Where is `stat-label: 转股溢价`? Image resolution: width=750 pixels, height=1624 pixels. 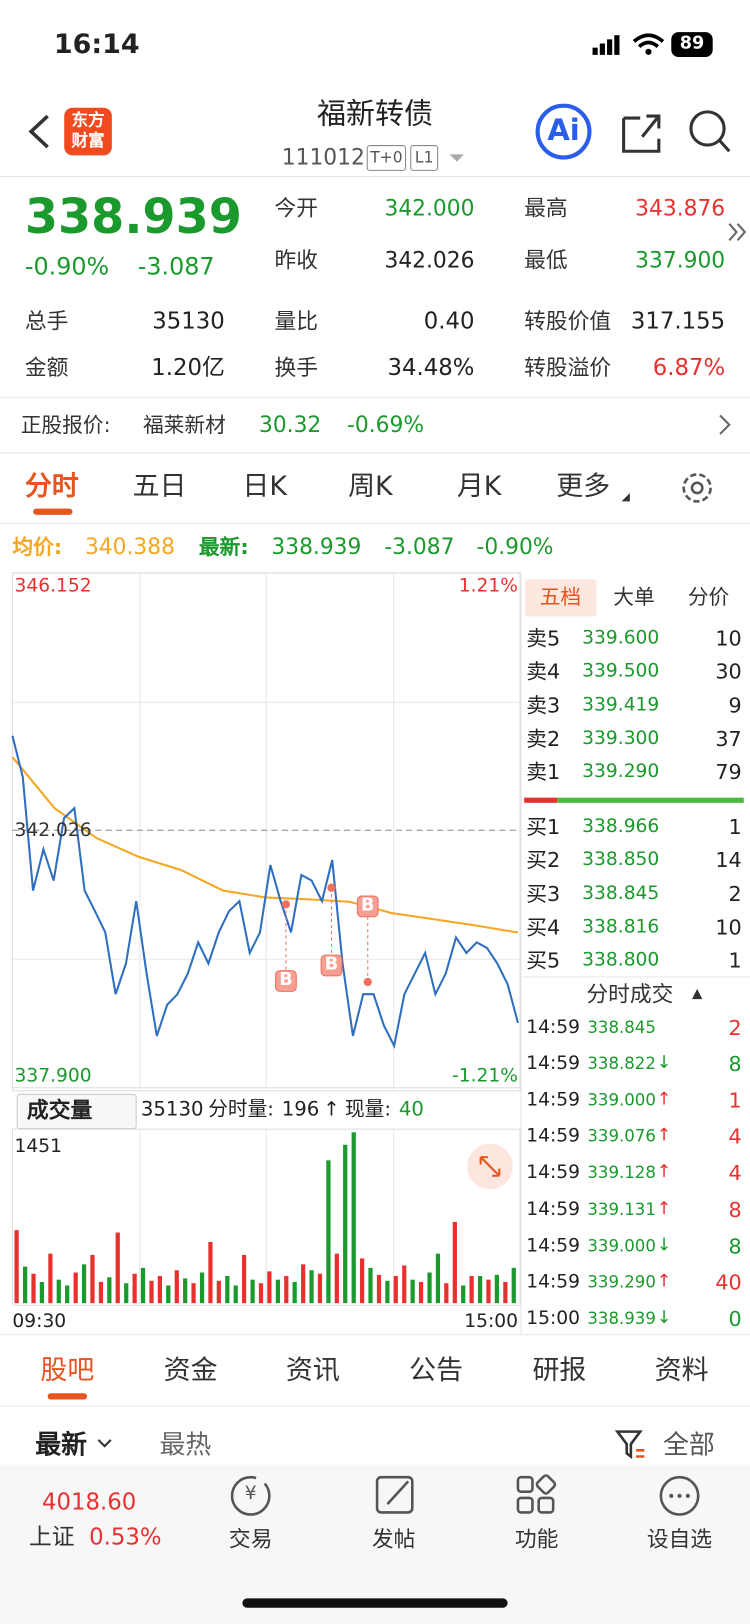
stat-label: 转股溢价 is located at coordinates (568, 368).